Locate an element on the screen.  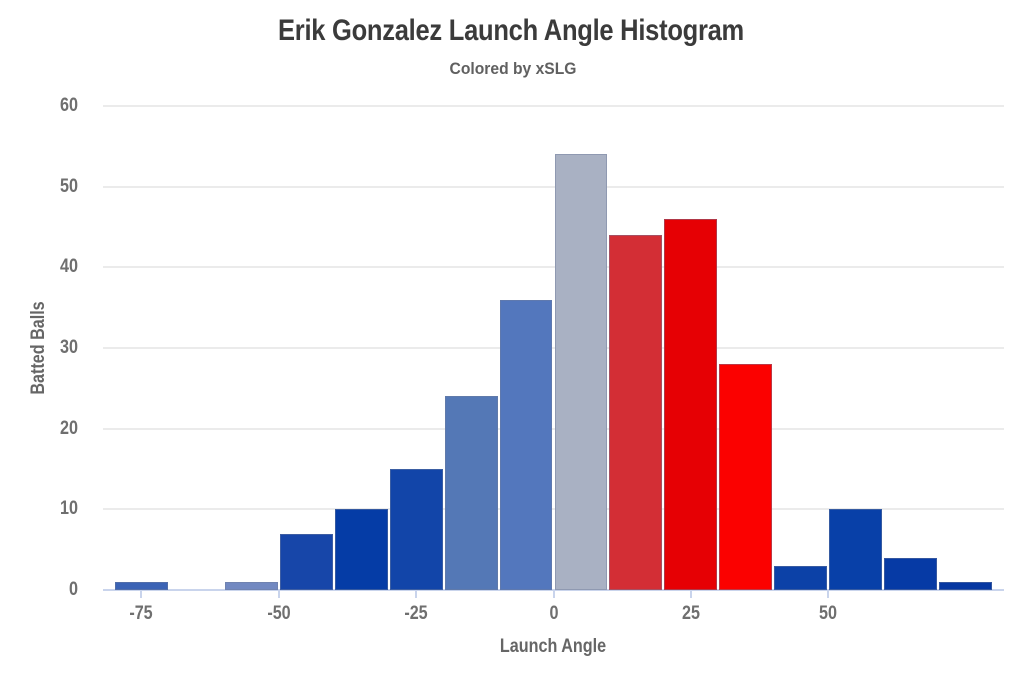
y-tick-label: 10 is located at coordinates (69, 509).